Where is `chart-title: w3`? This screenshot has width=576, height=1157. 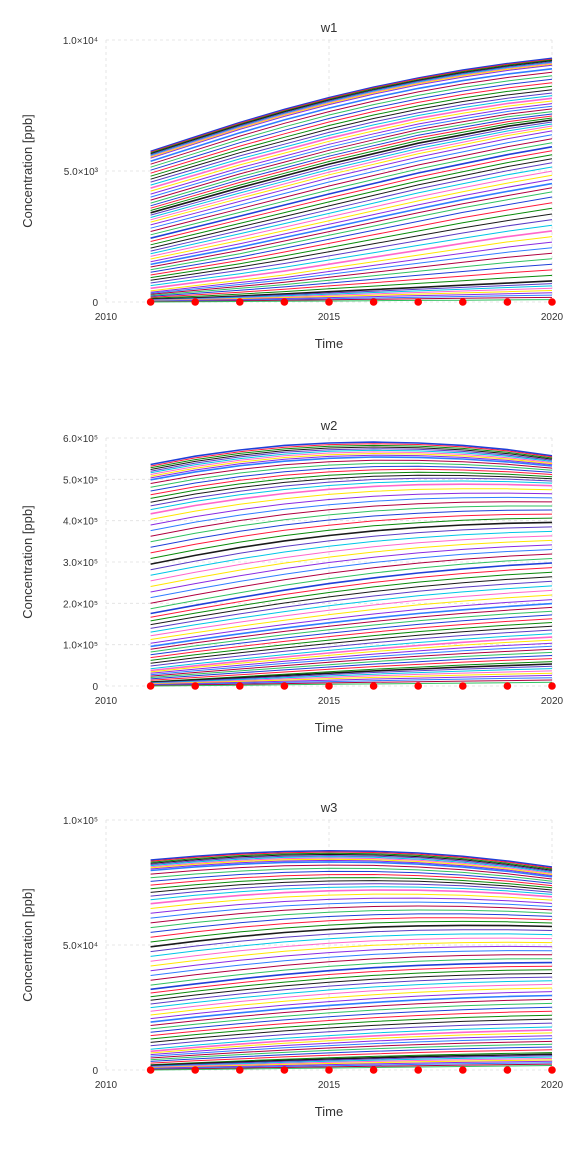 chart-title: w3 is located at coordinates (329, 807).